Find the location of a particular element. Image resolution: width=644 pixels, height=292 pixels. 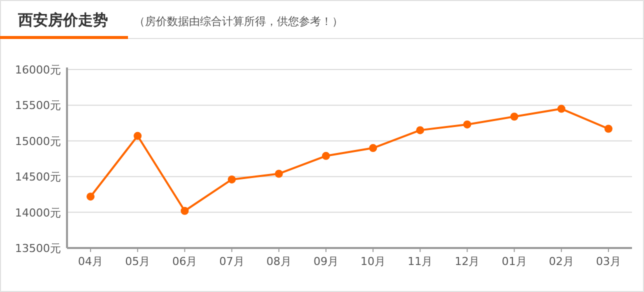

x-tick-label: 03月 is located at coordinates (608, 261).